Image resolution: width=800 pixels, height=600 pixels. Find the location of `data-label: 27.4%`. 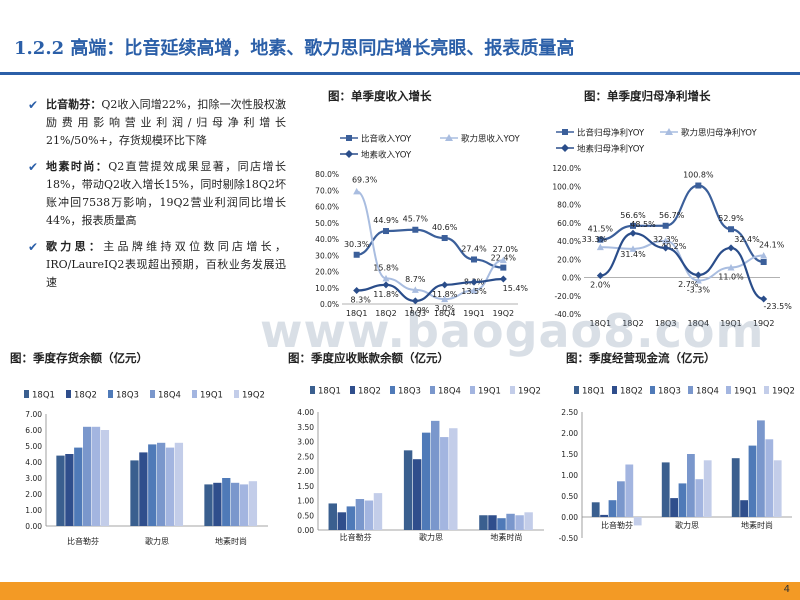

data-label: 27.4% is located at coordinates (474, 248).